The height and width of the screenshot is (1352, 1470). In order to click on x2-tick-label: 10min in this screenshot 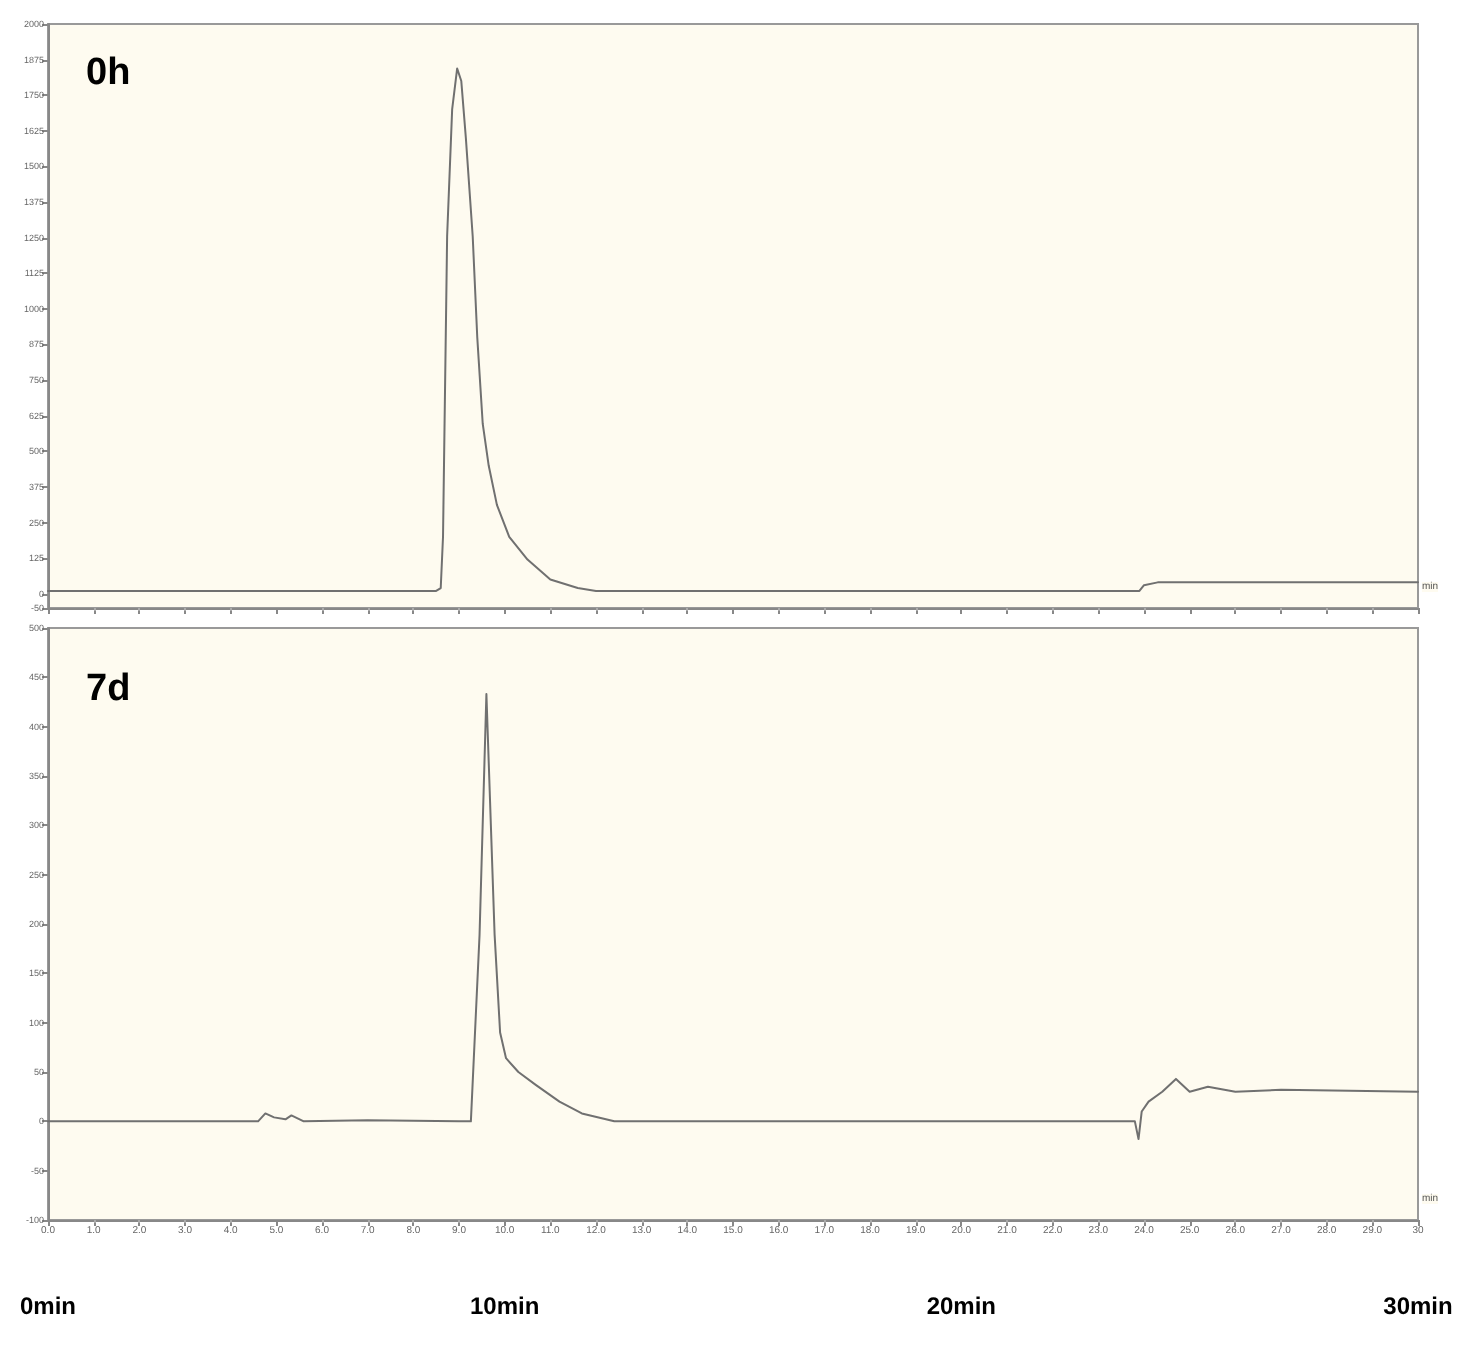, I will do `click(504, 1306)`.